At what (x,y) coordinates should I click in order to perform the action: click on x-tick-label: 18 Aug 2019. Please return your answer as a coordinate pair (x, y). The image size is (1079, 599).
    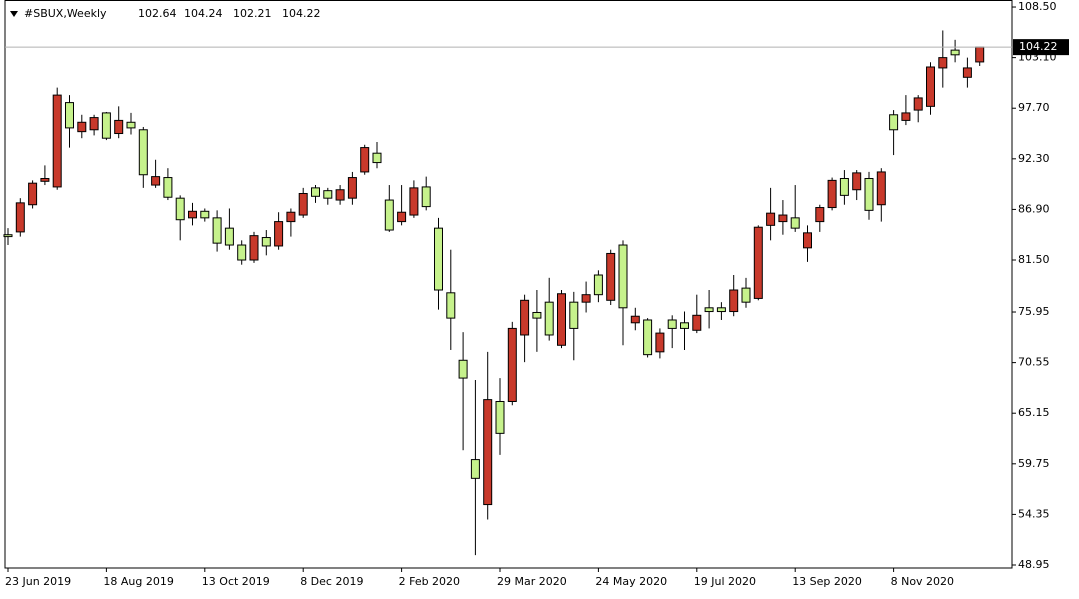
    Looking at the image, I should click on (138, 581).